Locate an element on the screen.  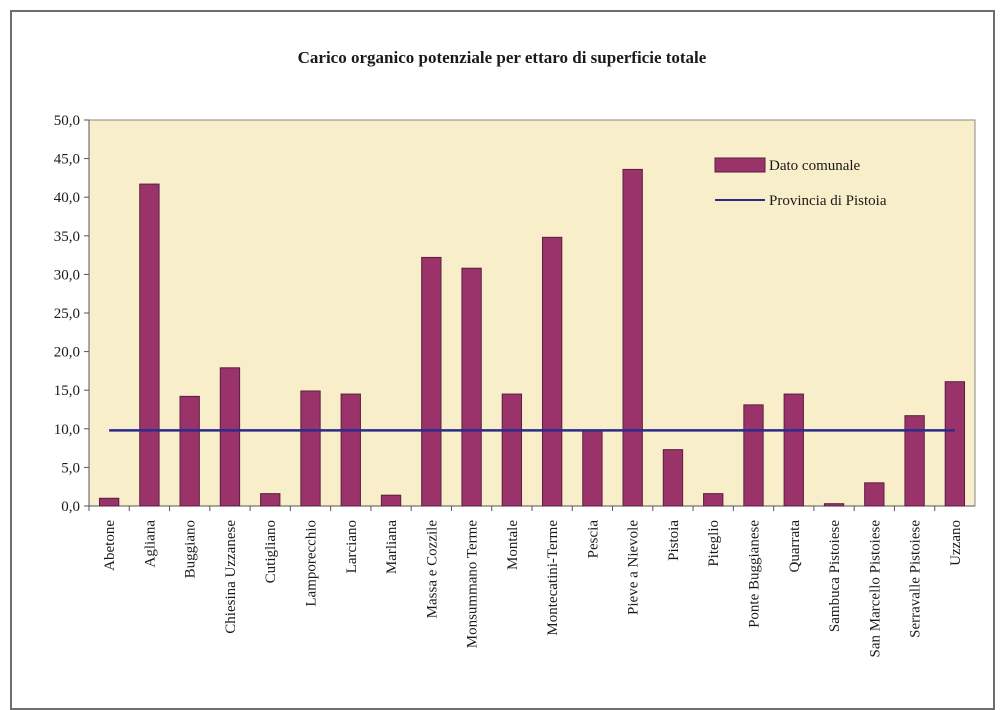
legend-swatch-dato-comunale is located at coordinates (740, 165).